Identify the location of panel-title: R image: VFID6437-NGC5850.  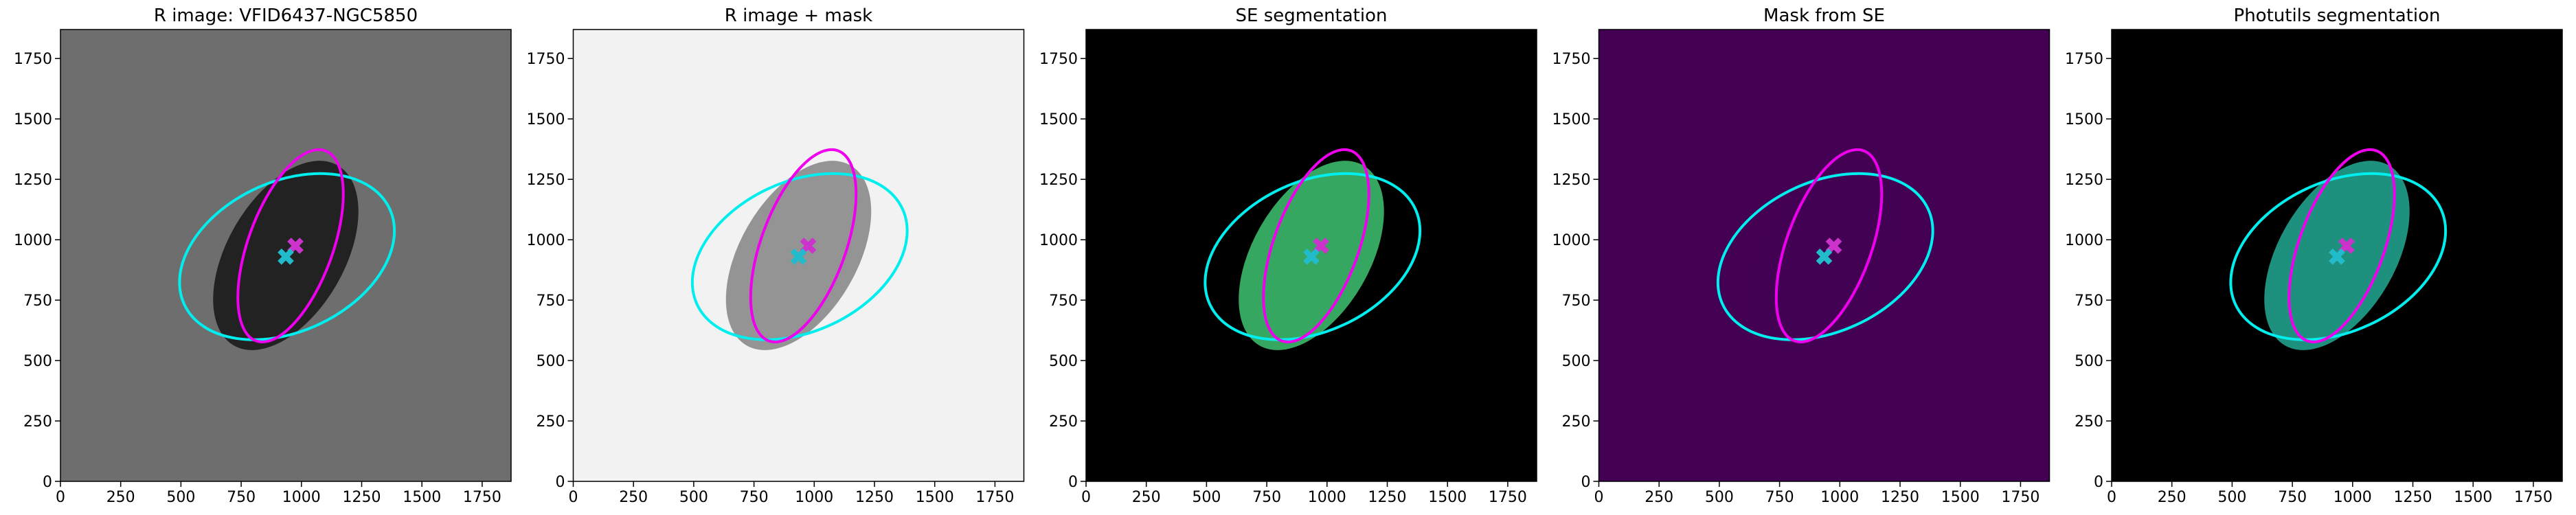
(286, 16).